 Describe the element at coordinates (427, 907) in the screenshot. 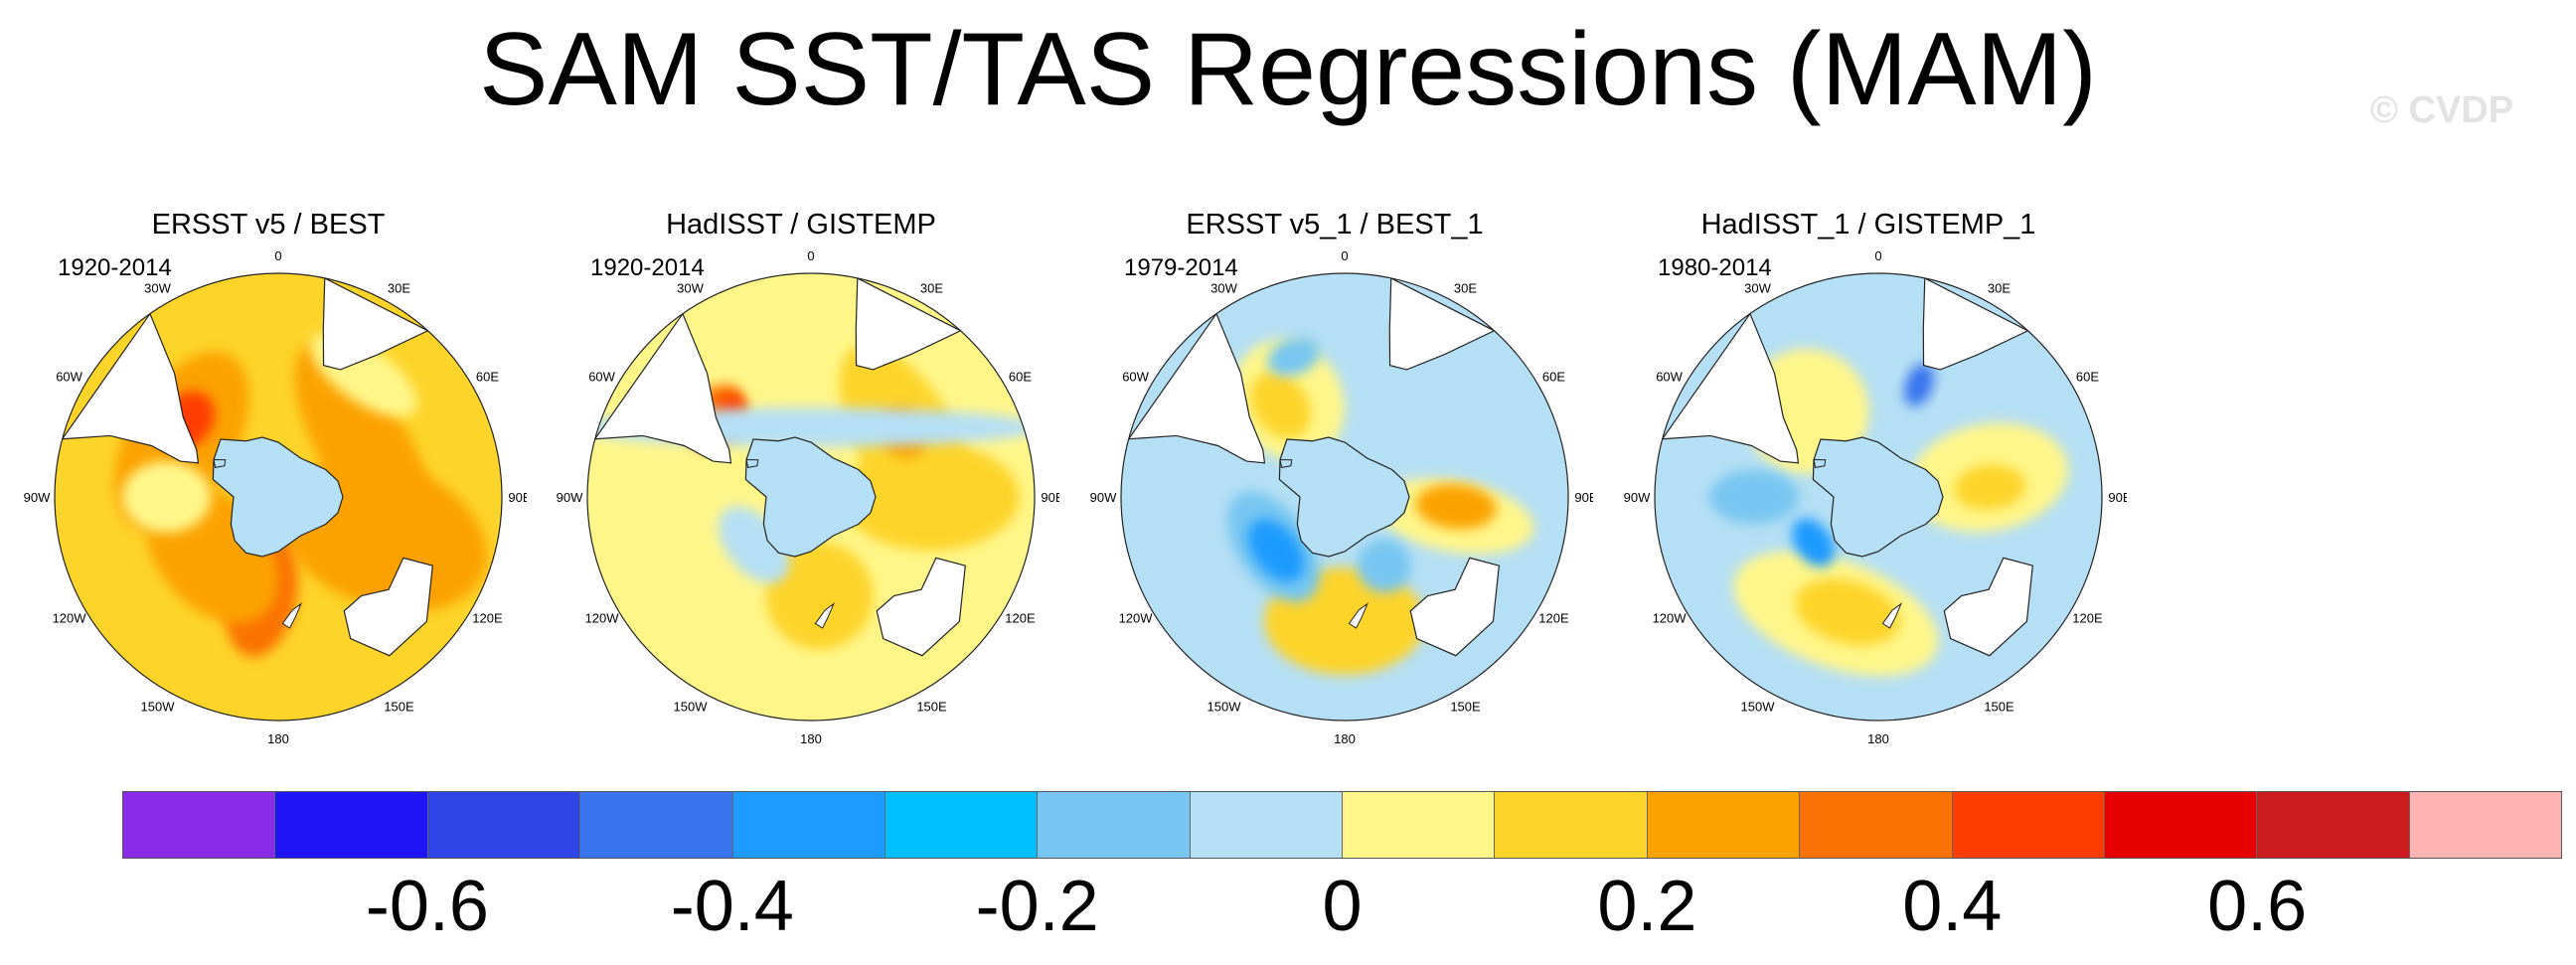

I see `colorbar-tick-label: -0.6` at that location.